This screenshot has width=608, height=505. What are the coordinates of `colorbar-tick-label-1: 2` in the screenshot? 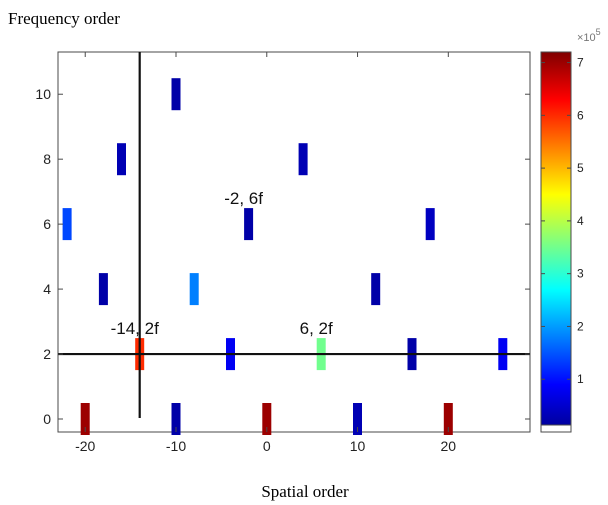 It's located at (580, 326).